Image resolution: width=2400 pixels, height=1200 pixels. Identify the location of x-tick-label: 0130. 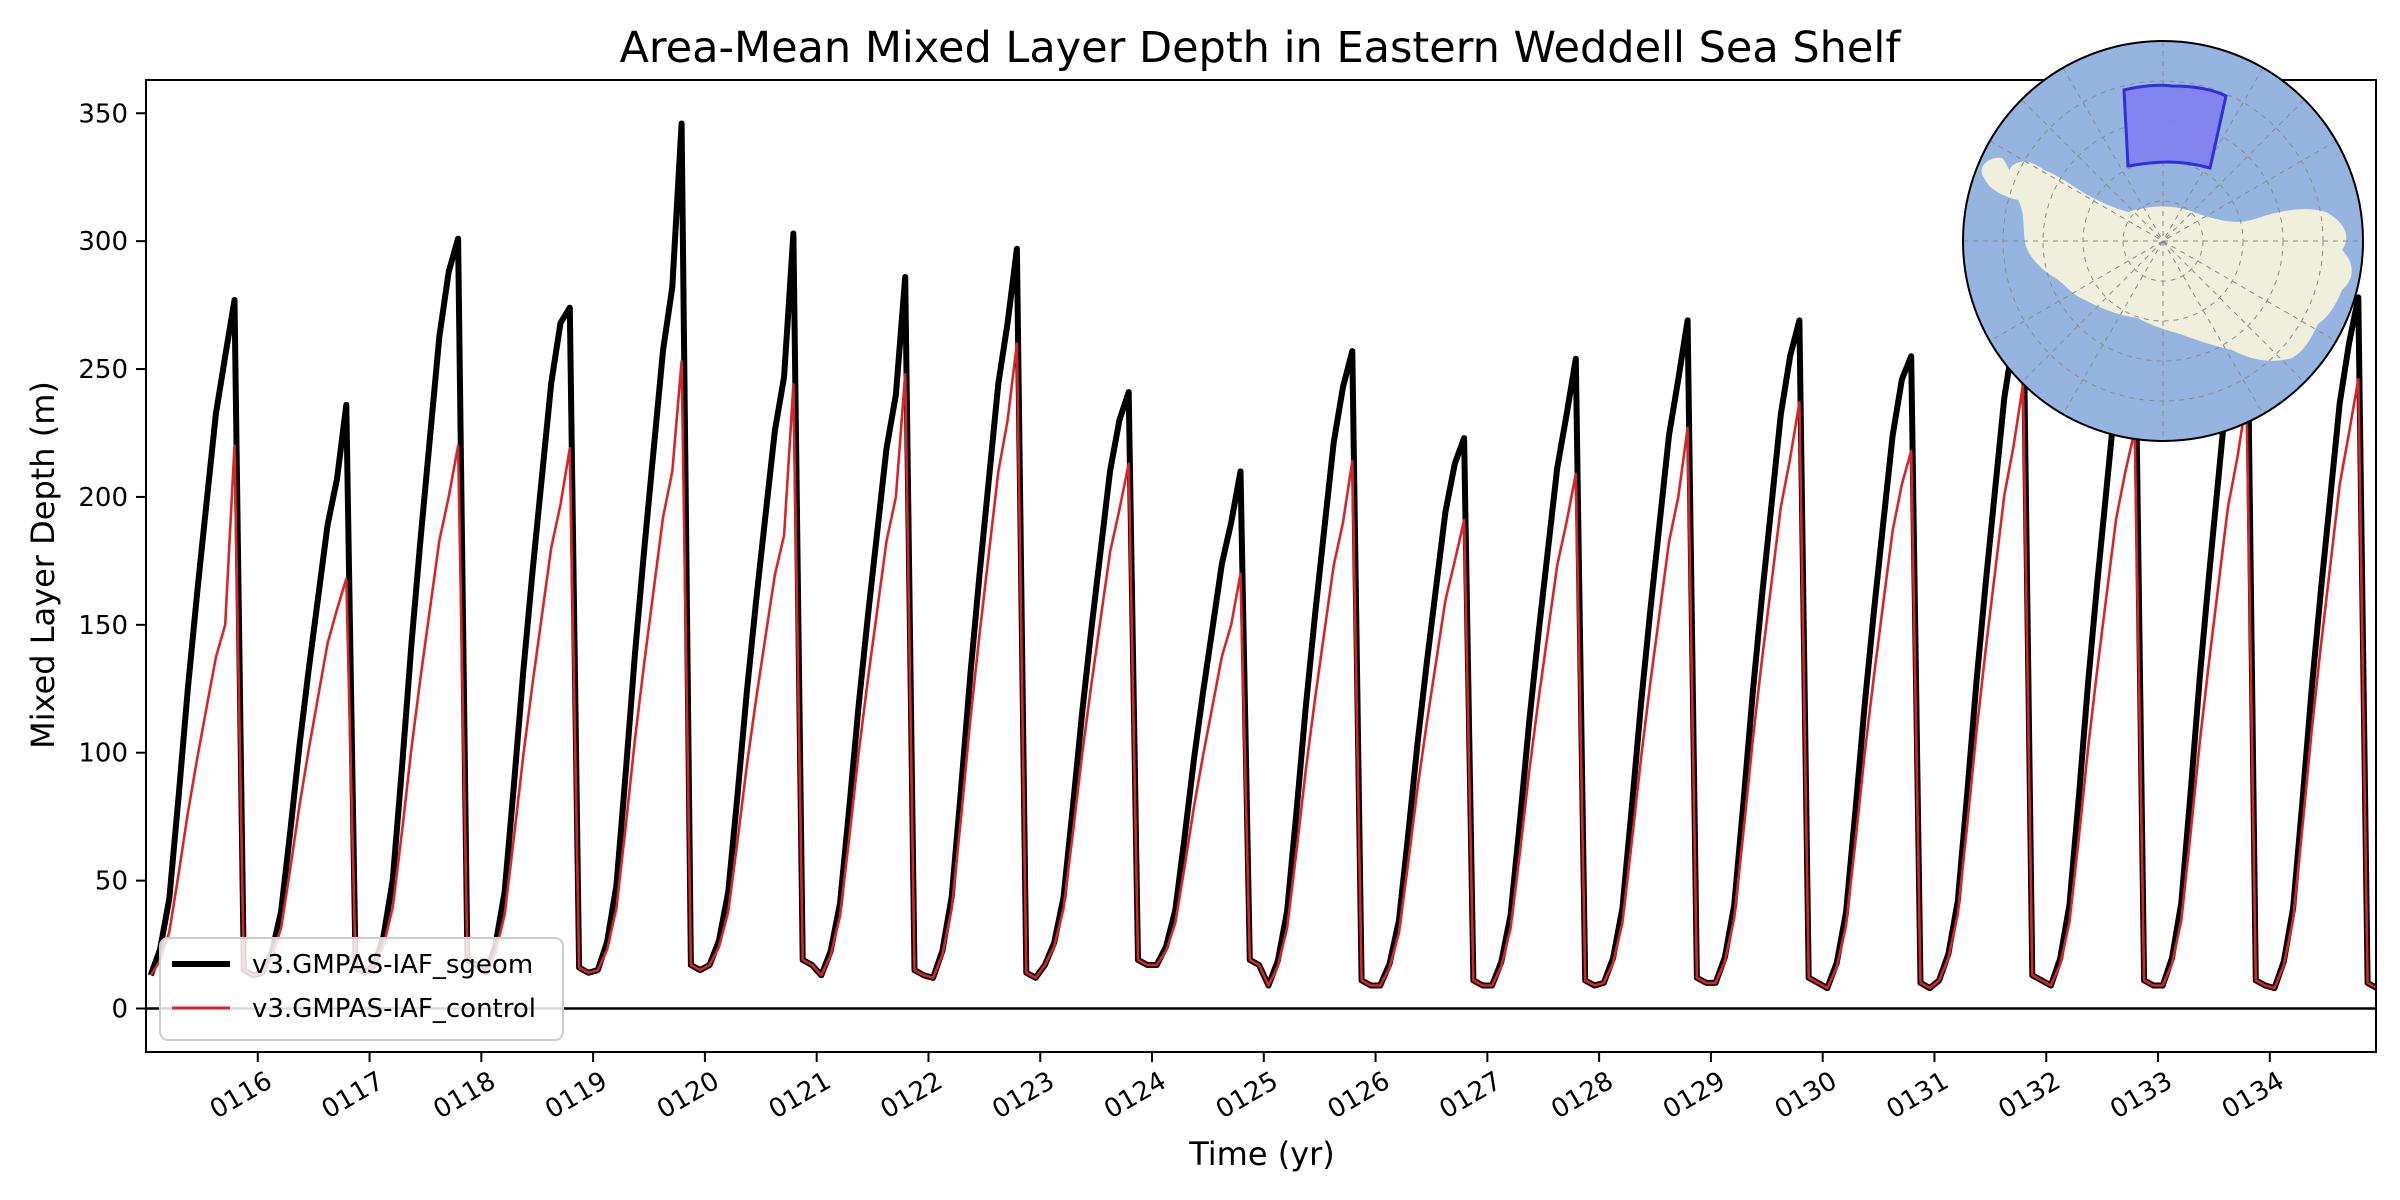
(1806, 1095).